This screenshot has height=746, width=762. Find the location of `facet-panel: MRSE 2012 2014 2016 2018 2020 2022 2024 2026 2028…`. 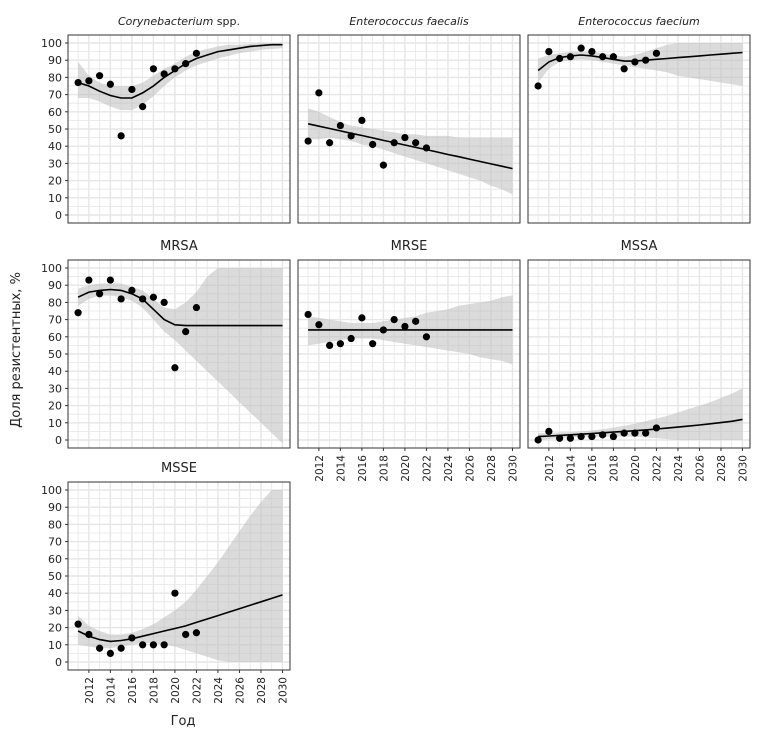

facet-panel: MRSE 2012 2014 2016 2018 2020 2022 2024 2026 2028… is located at coordinates (409, 360).